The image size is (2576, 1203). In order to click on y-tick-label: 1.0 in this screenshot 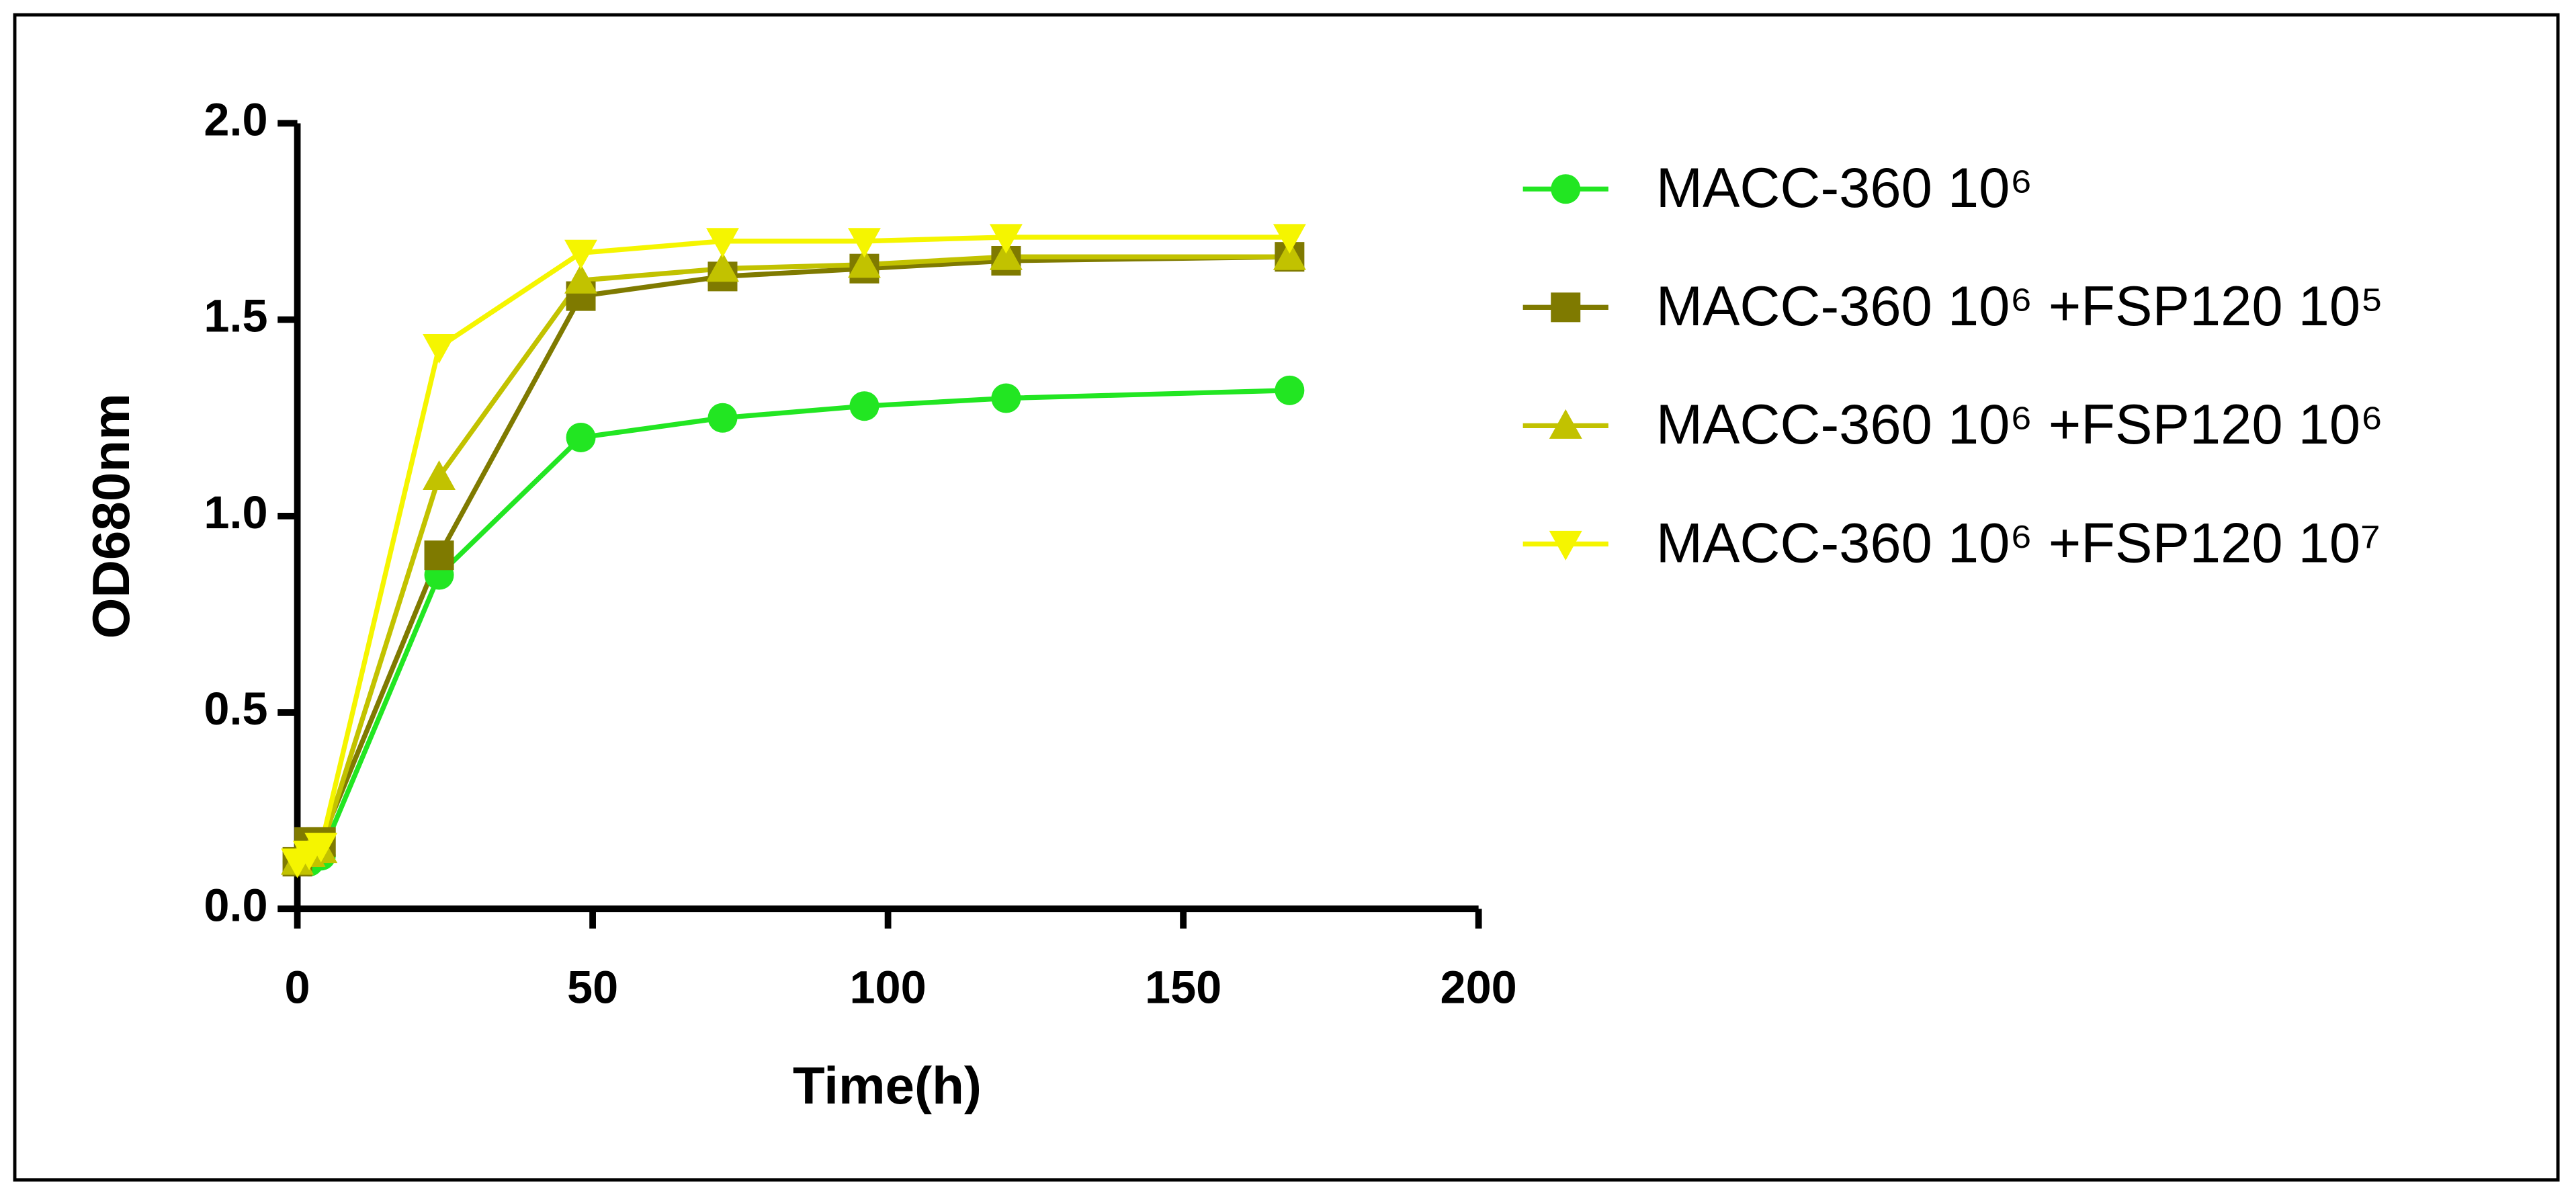, I will do `click(235, 512)`.